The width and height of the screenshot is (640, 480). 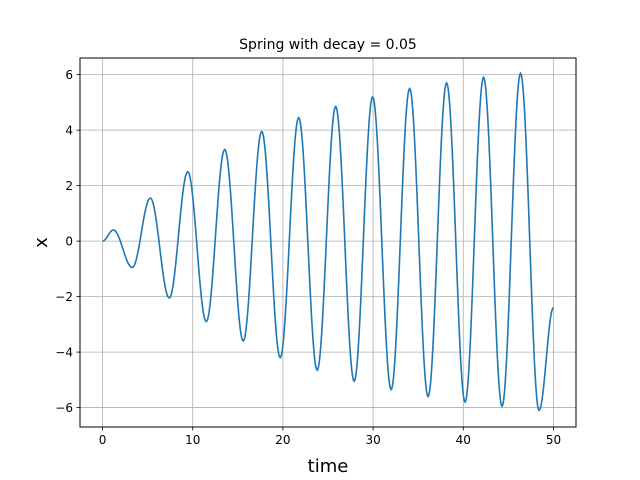 What do you see at coordinates (64, 297) in the screenshot?
I see `y-tick-label: −2` at bounding box center [64, 297].